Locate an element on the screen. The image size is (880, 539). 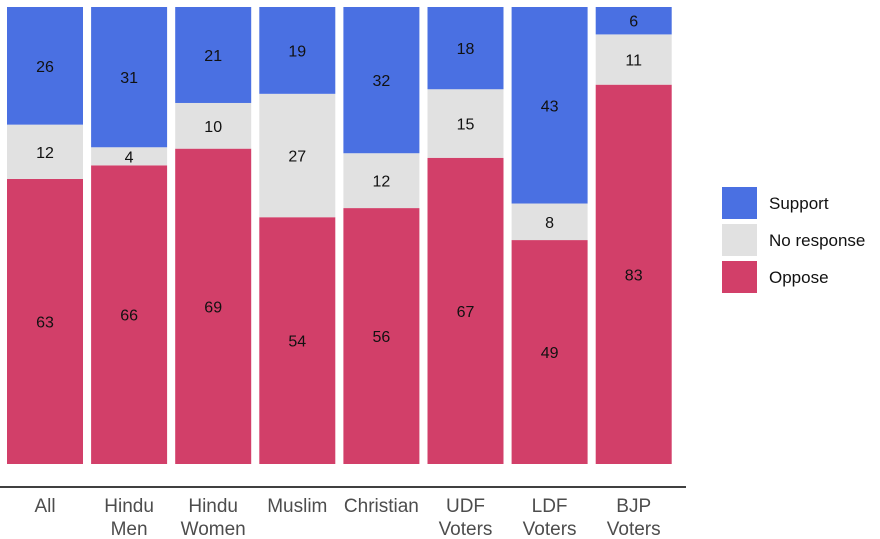
value-label-udf-voters-no-response: 15 is located at coordinates (466, 125).